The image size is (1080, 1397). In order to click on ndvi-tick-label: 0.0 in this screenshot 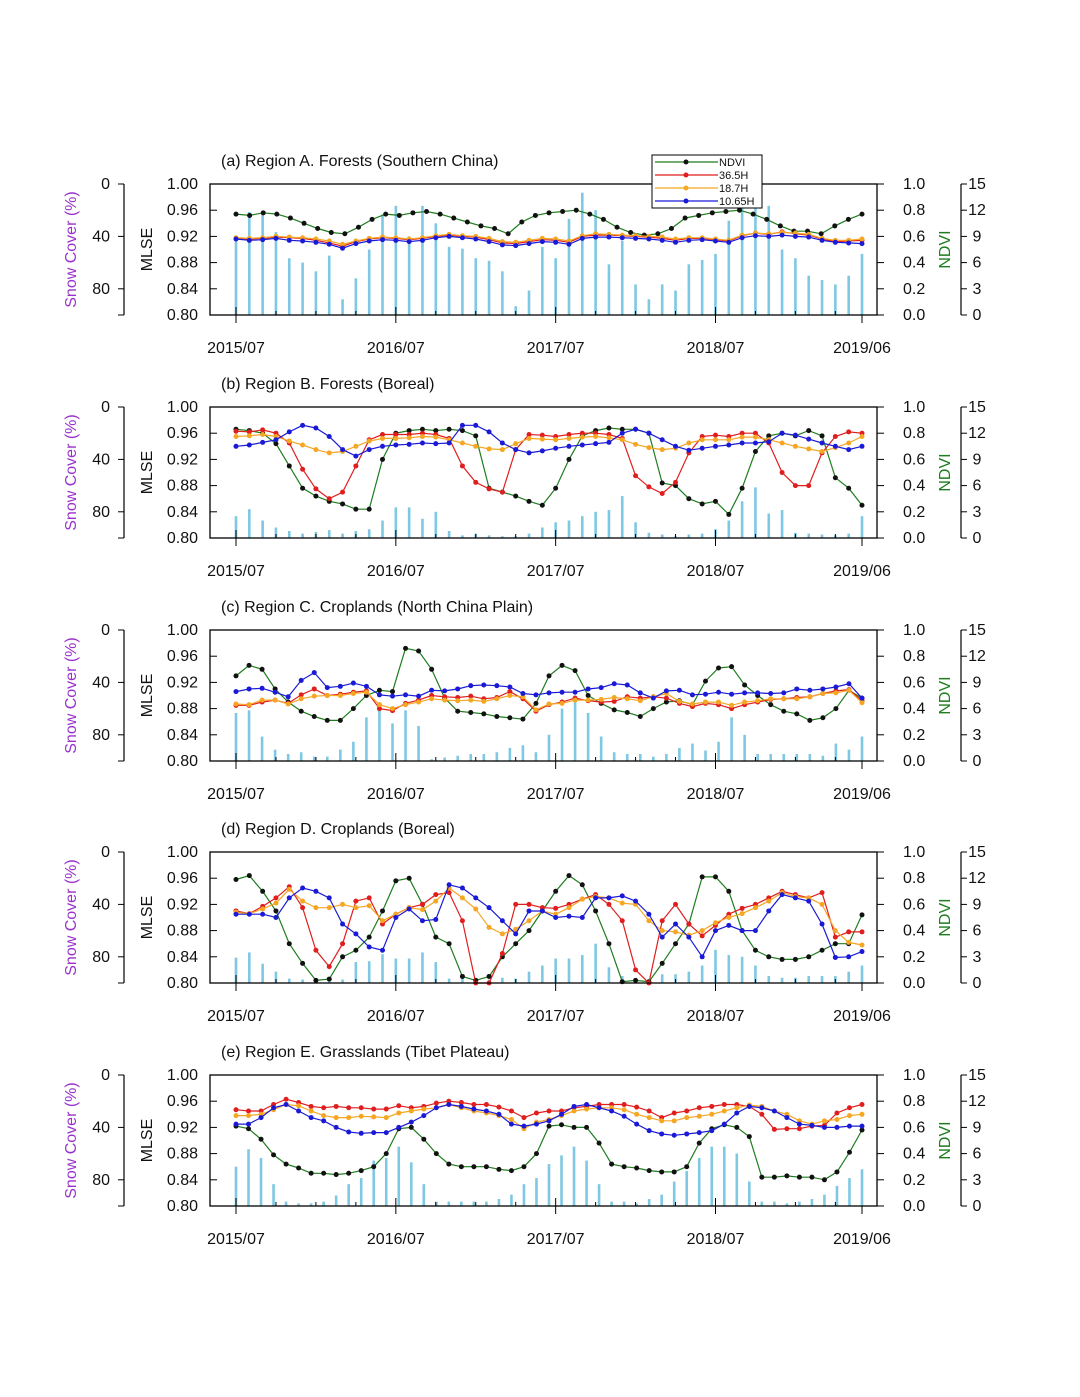, I will do `click(914, 538)`.